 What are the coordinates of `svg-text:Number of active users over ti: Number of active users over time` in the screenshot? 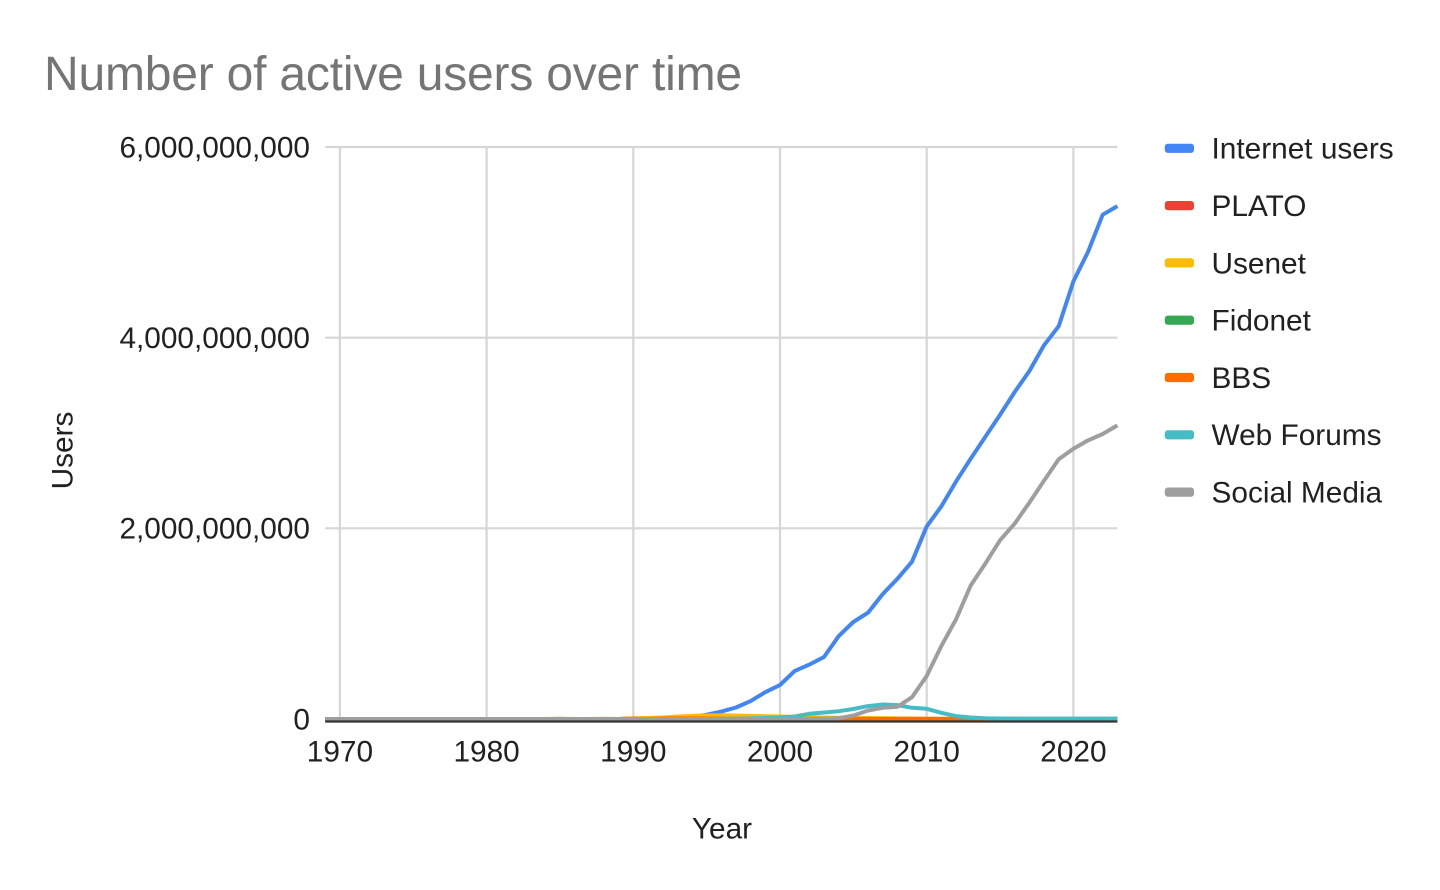 It's located at (393, 74).